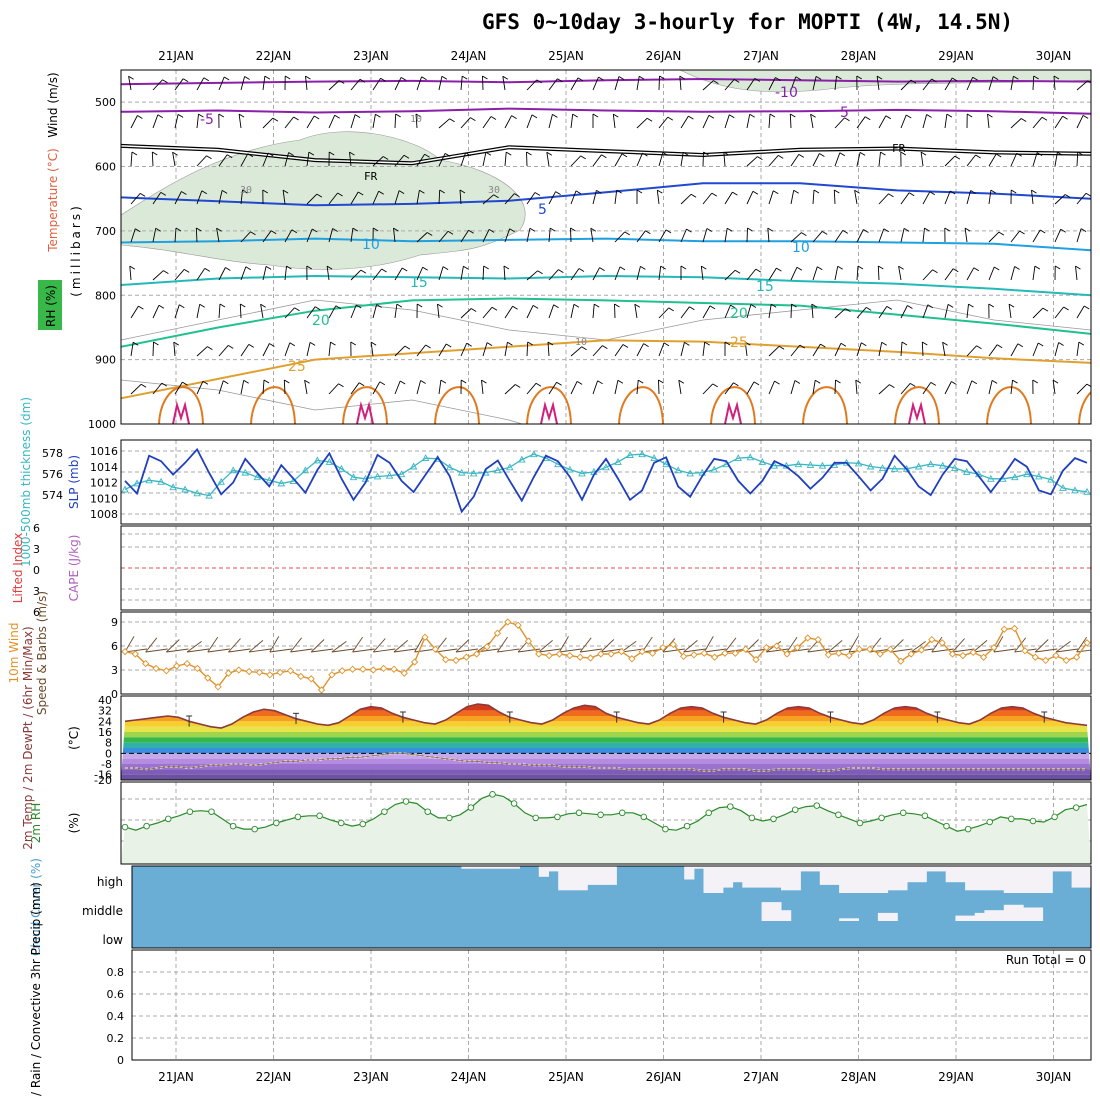  What do you see at coordinates (606, 729) in the screenshot?
I see `temp-color-band` at bounding box center [606, 729].